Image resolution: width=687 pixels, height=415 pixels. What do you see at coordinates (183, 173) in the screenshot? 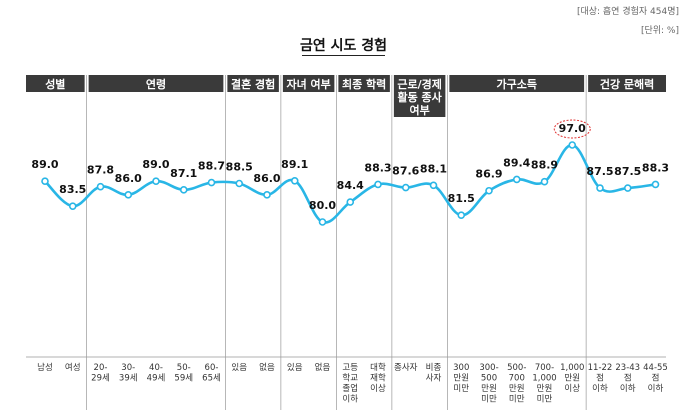
I see `data-label: 87.1` at bounding box center [183, 173].